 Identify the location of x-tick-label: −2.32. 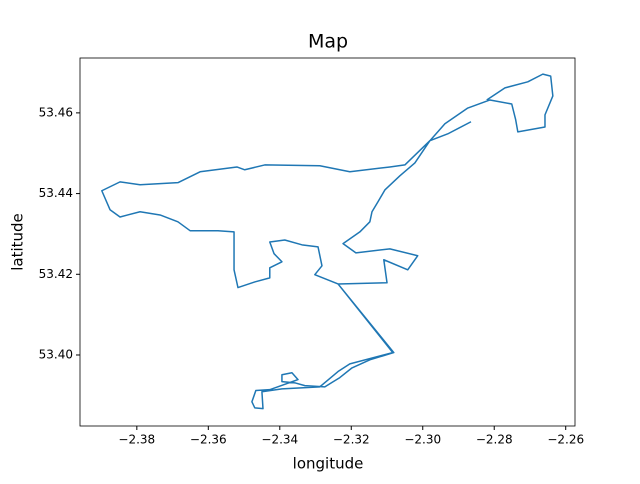
(351, 440).